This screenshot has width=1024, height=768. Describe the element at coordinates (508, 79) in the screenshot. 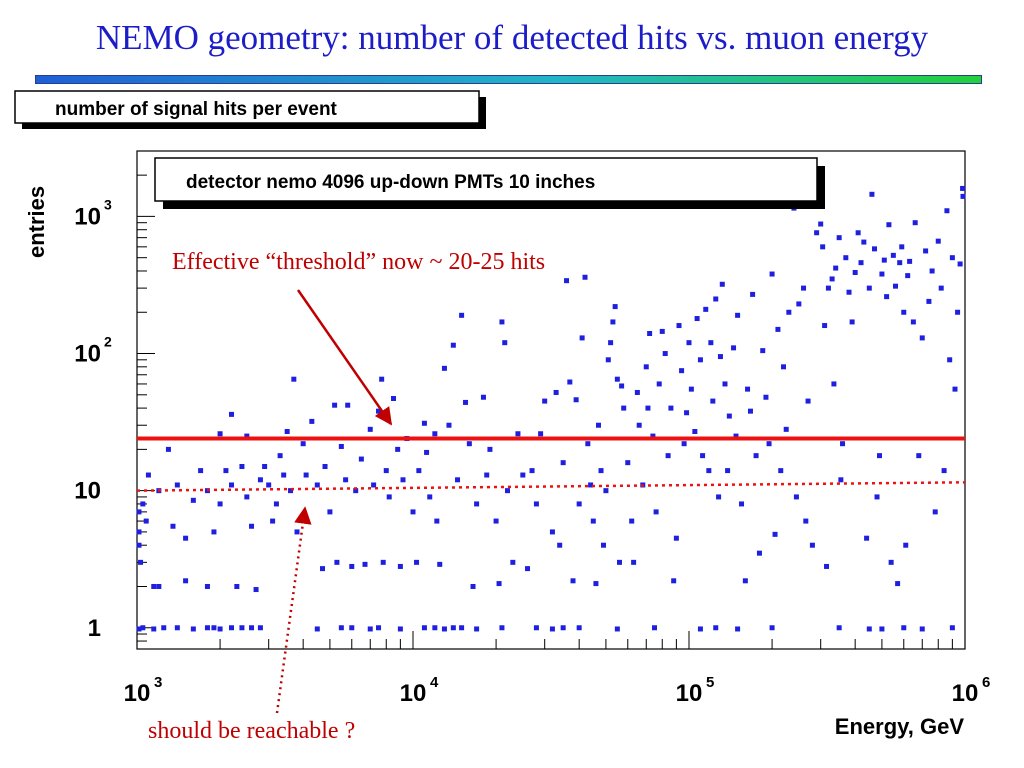

I see `title-divider-bar` at that location.